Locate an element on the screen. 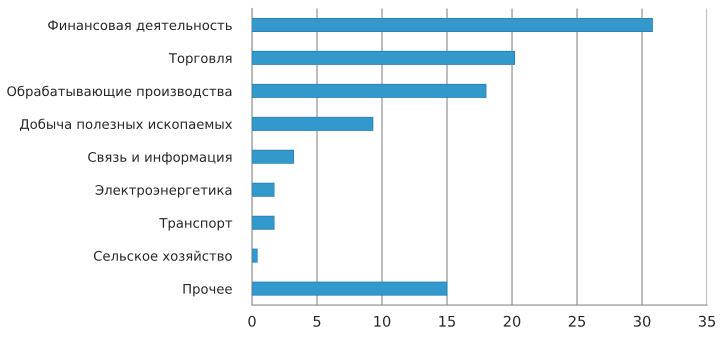 The width and height of the screenshot is (720, 339). x-tick-label: 25 is located at coordinates (577, 321).